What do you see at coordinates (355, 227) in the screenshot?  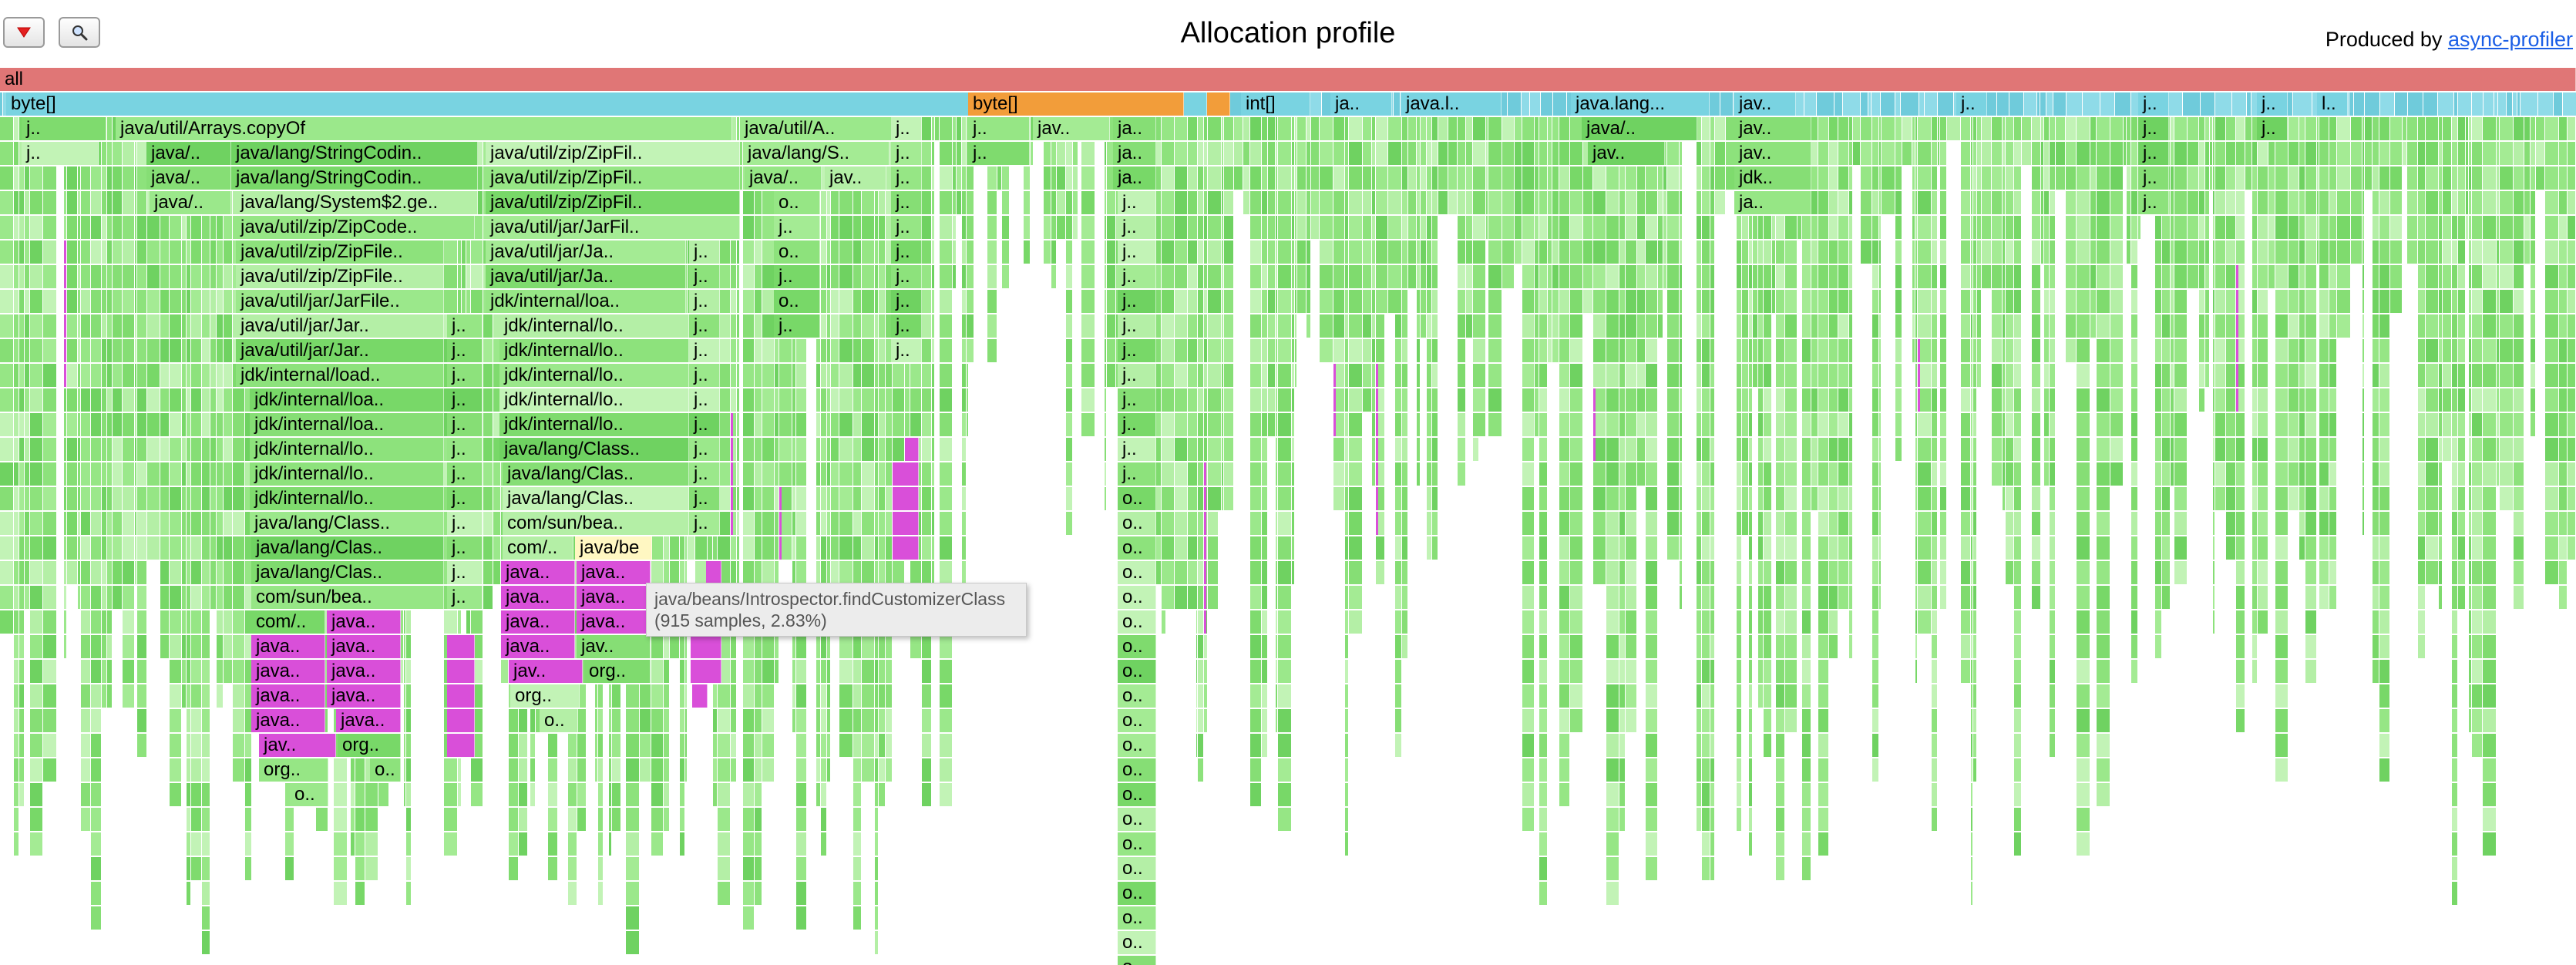 I see `stack-frame: java/util/zip/ZipCode..` at bounding box center [355, 227].